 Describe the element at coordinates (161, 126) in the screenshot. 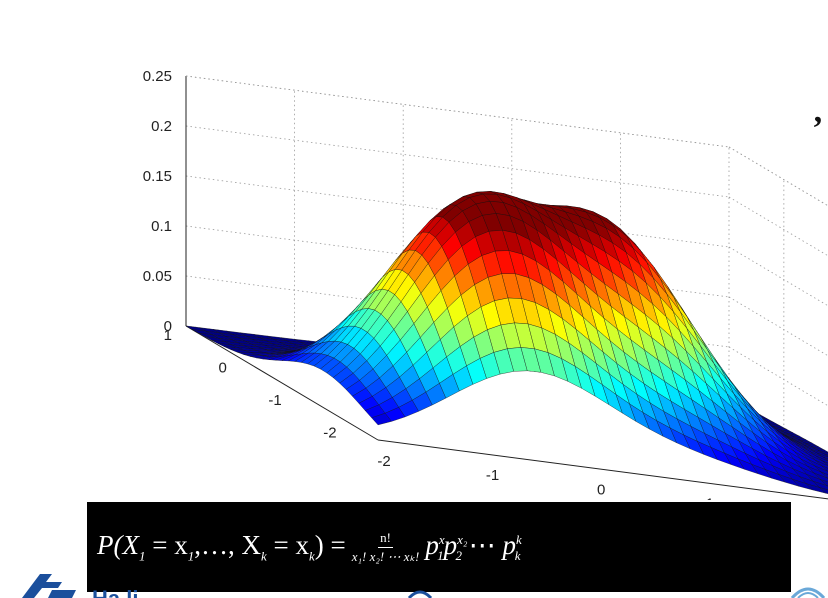

I see `z-tick-label: 0.2` at that location.